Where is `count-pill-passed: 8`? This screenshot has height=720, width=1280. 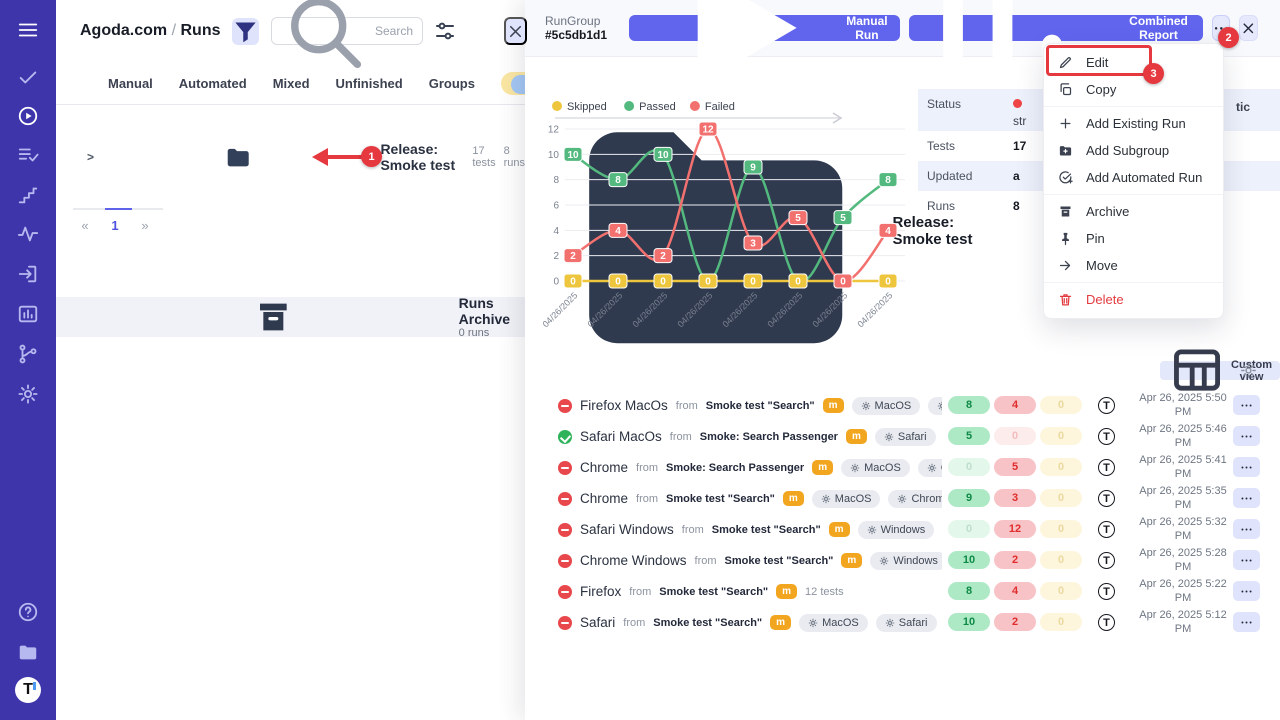 count-pill-passed: 8 is located at coordinates (969, 591).